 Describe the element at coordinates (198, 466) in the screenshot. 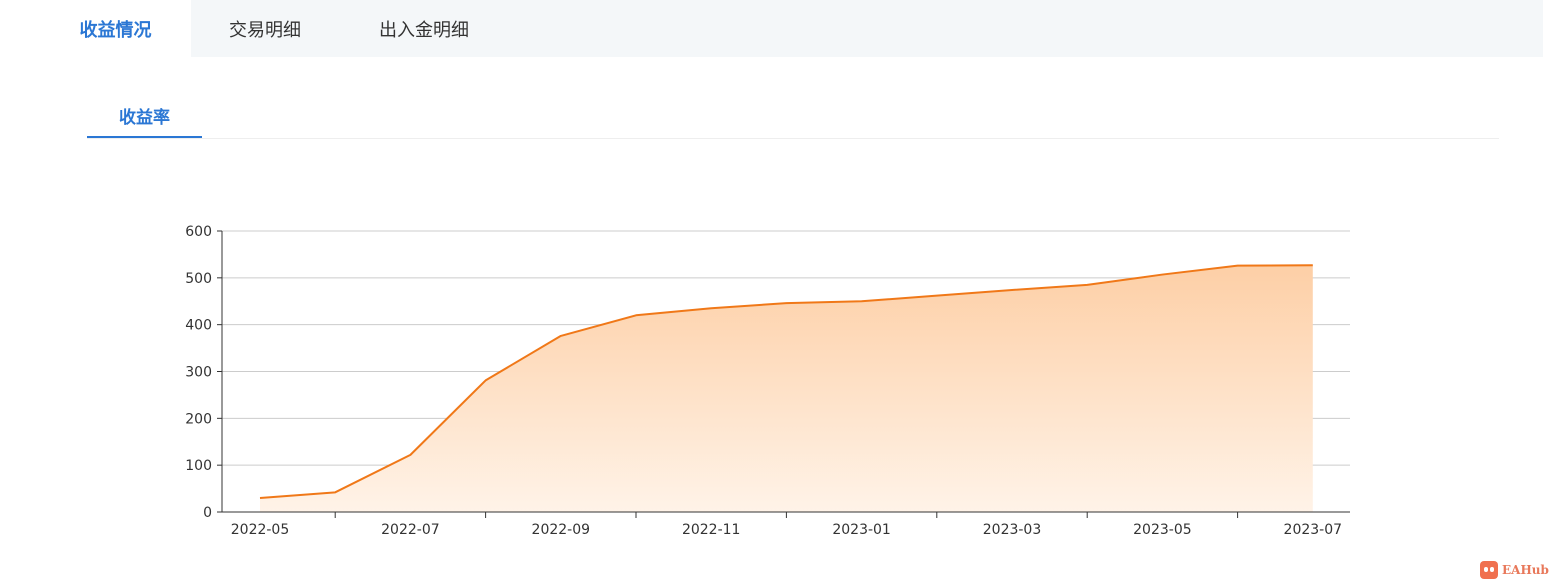

I see `y-tick-label: 100` at that location.